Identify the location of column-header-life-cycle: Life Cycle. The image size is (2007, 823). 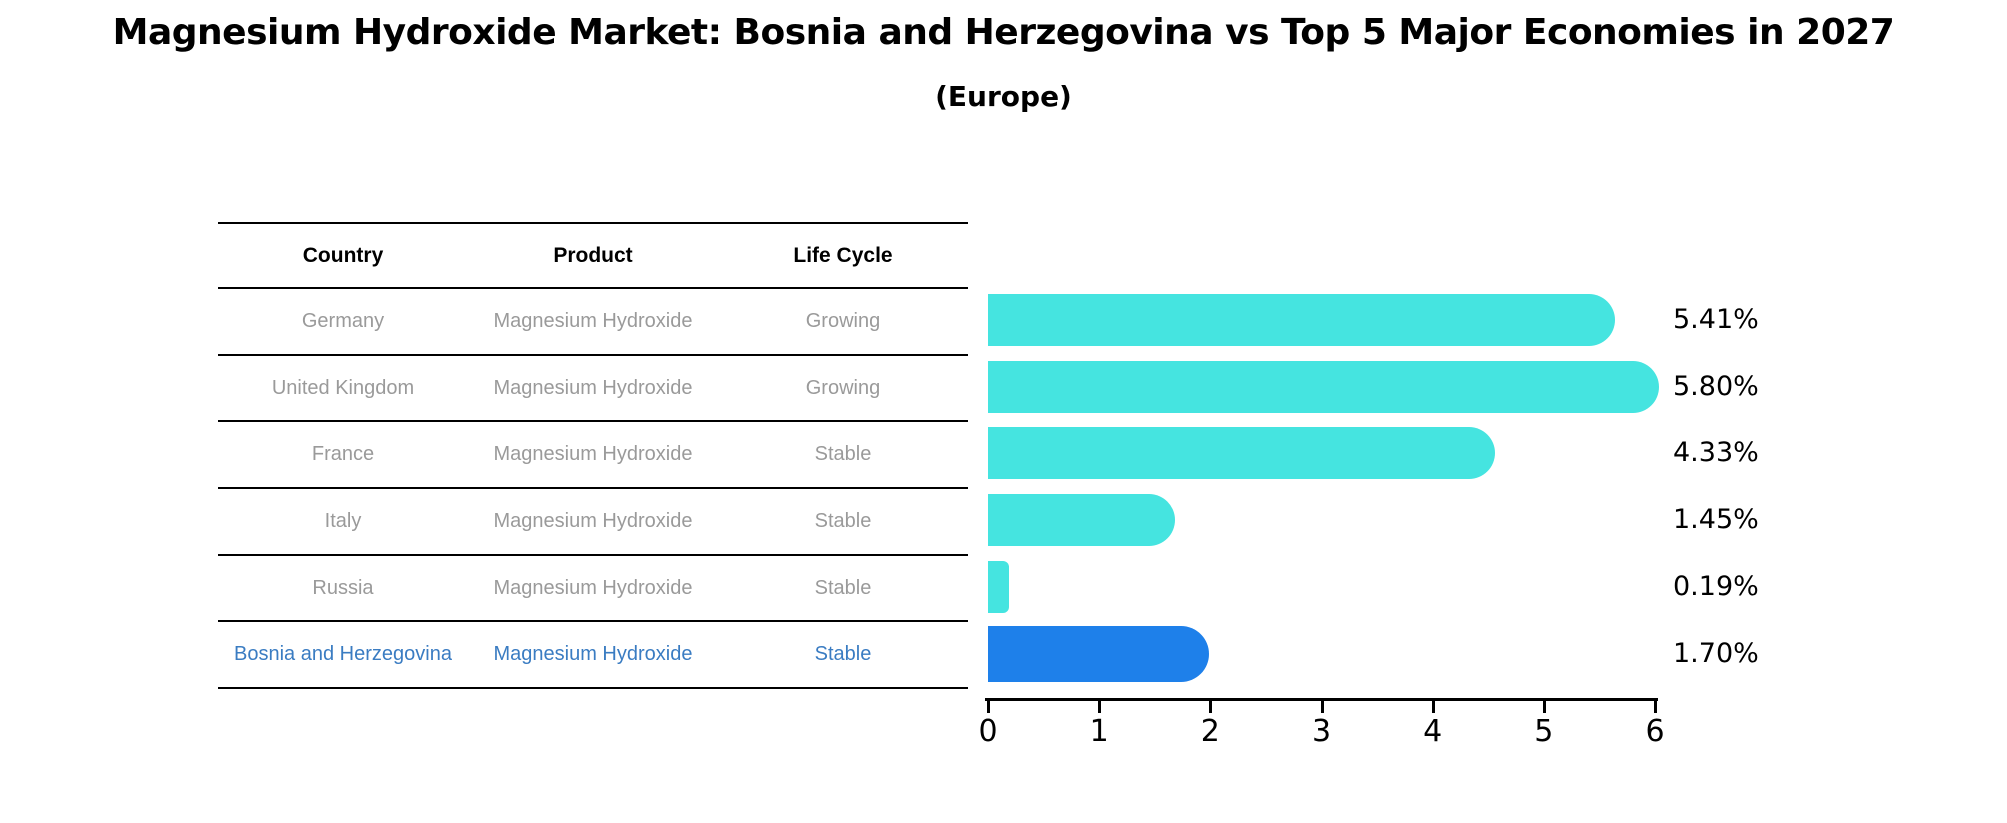
(843, 255).